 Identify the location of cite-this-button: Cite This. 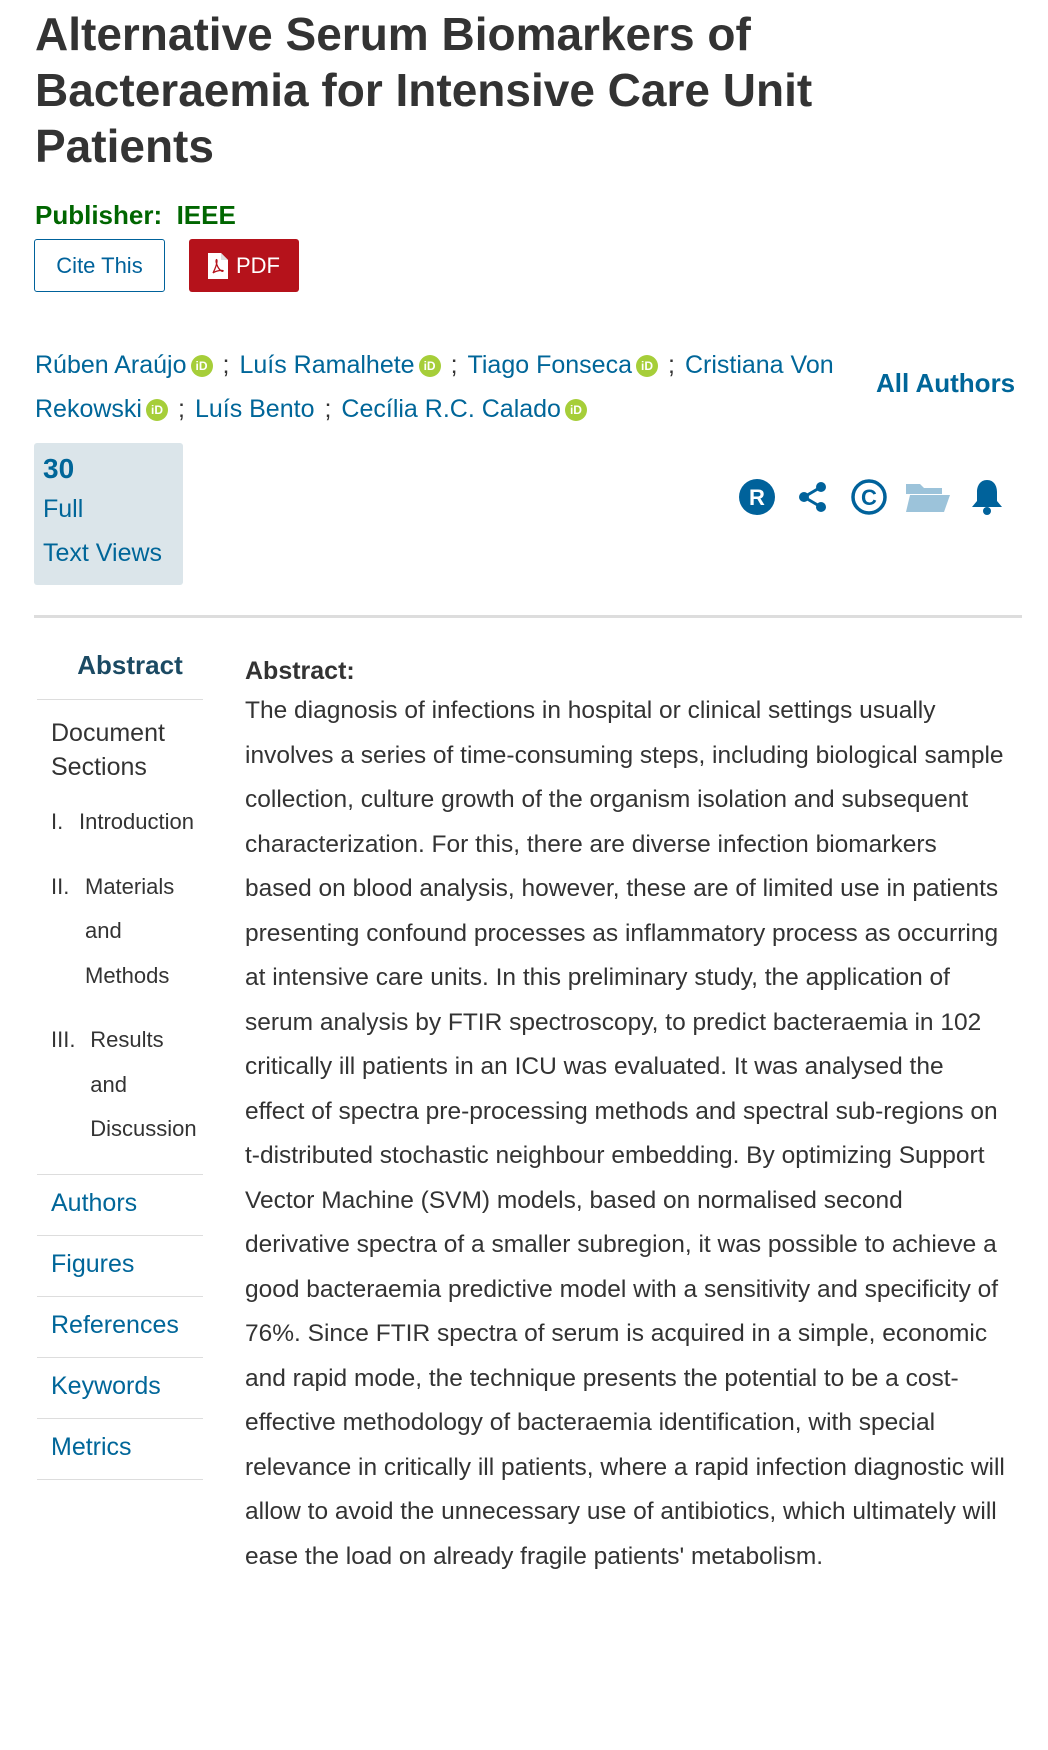
(99, 265).